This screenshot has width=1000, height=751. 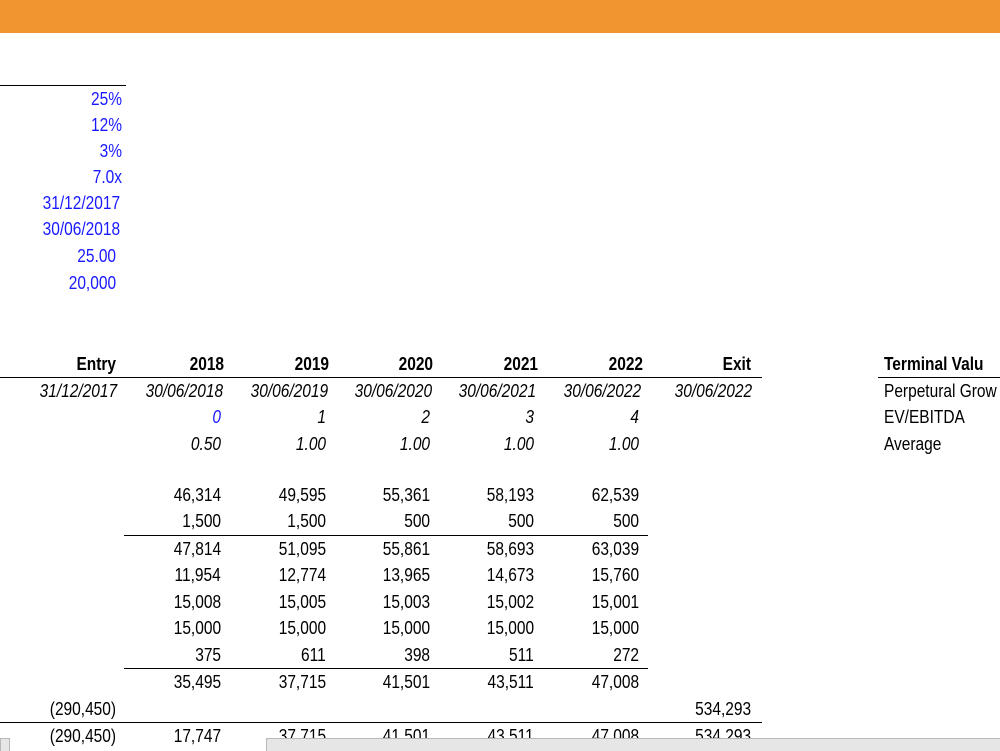 What do you see at coordinates (500, 16) in the screenshot?
I see `header-color-bar` at bounding box center [500, 16].